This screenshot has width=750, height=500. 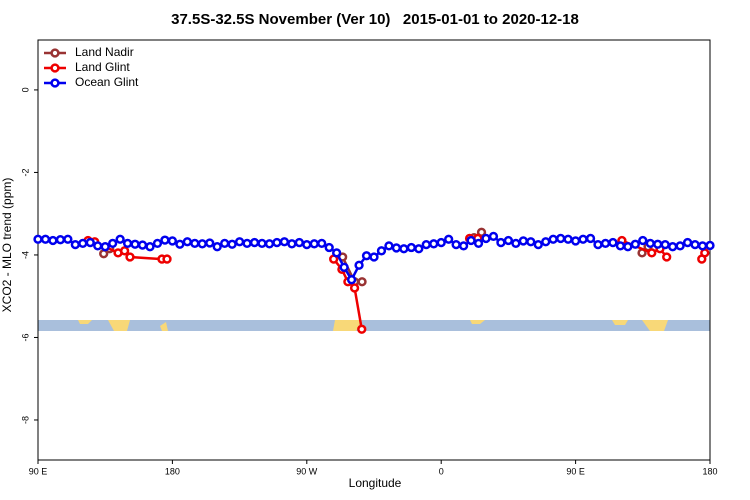 I want to click on y-tick-label: -6, so click(x=25, y=337).